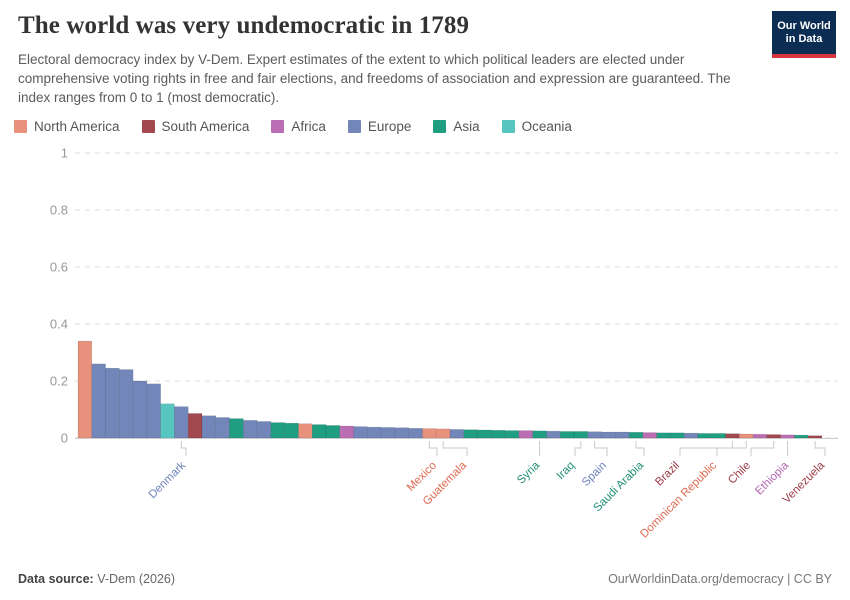 The image size is (850, 600). I want to click on page-title: The world was very undemocratic in 1789, so click(244, 25).